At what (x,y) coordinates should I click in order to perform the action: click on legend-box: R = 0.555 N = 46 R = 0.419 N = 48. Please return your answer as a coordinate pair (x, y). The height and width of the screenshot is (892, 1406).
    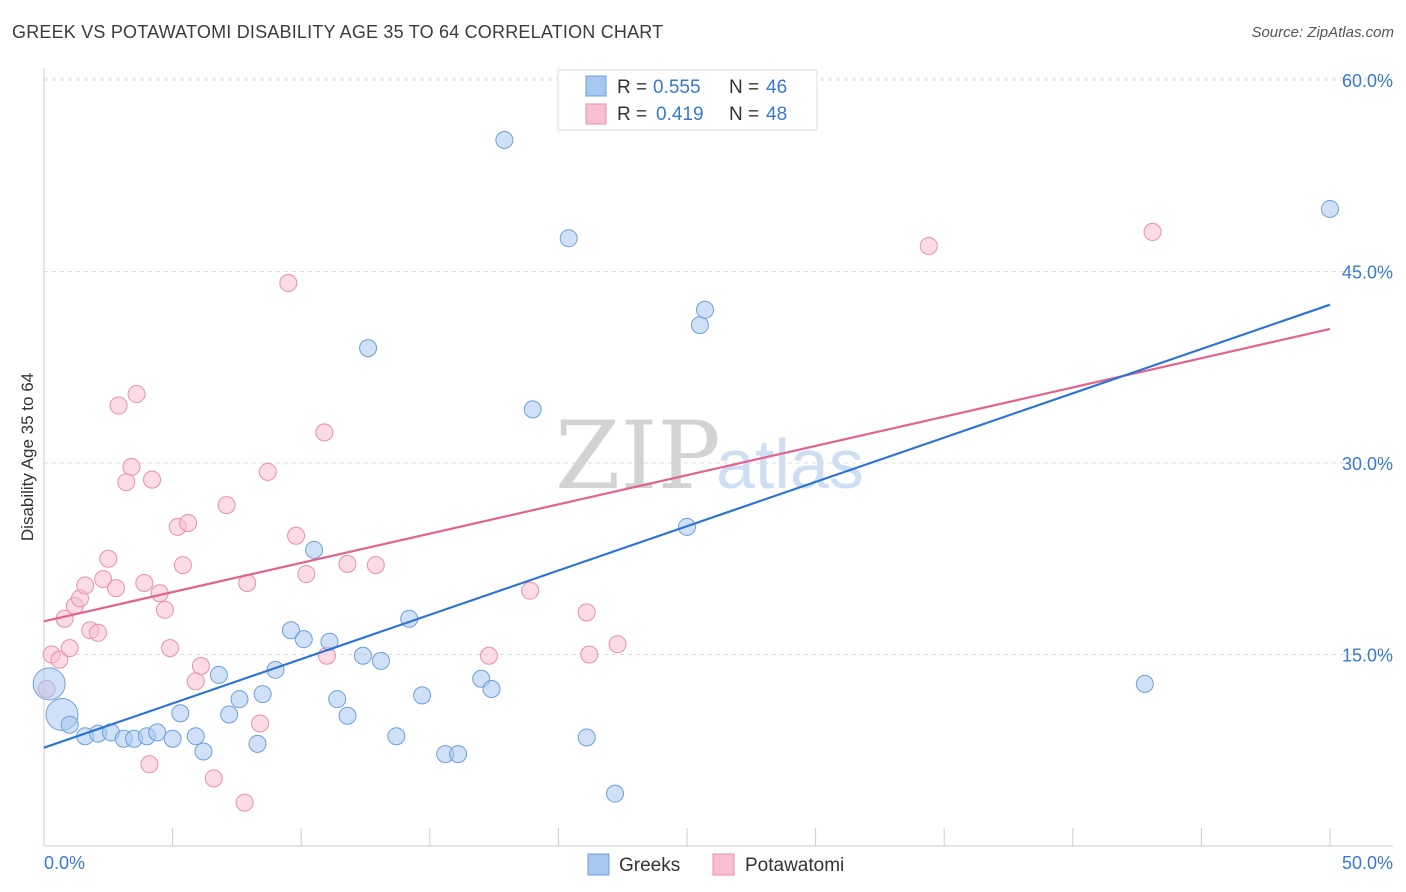
    Looking at the image, I should click on (687, 100).